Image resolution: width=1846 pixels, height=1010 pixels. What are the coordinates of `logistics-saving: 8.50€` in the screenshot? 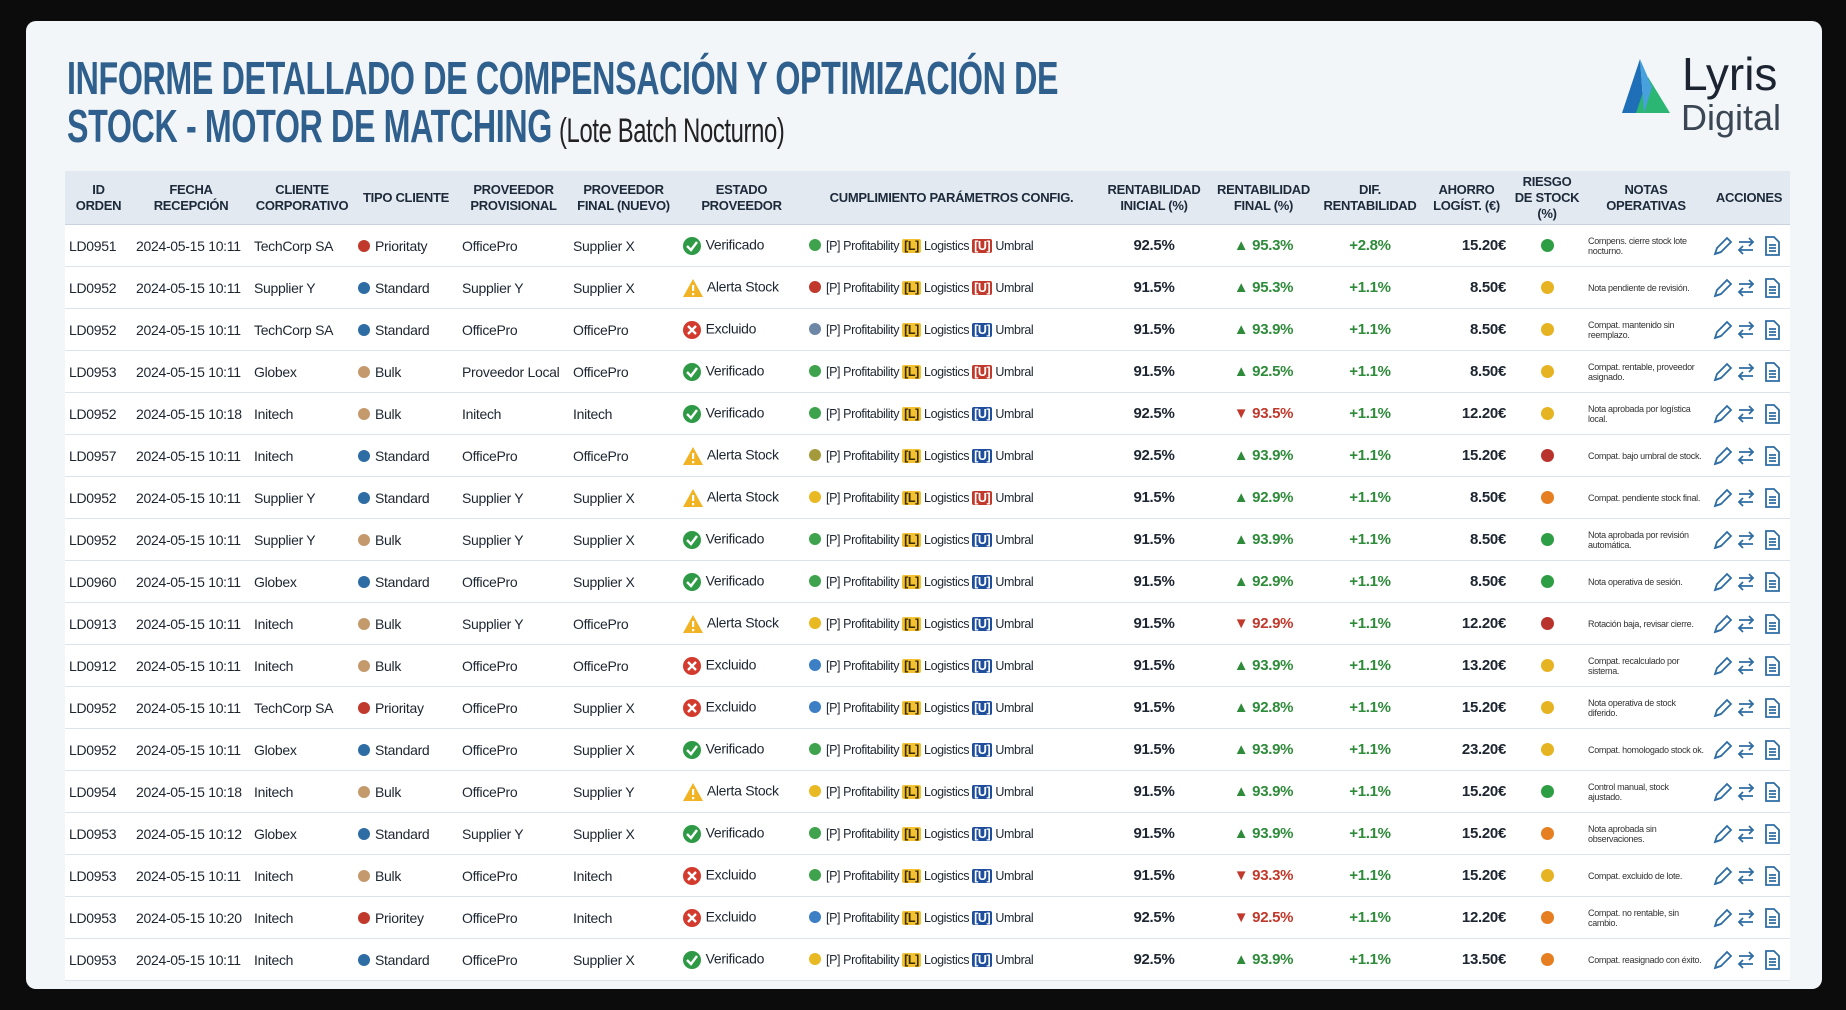 It's located at (1466, 287).